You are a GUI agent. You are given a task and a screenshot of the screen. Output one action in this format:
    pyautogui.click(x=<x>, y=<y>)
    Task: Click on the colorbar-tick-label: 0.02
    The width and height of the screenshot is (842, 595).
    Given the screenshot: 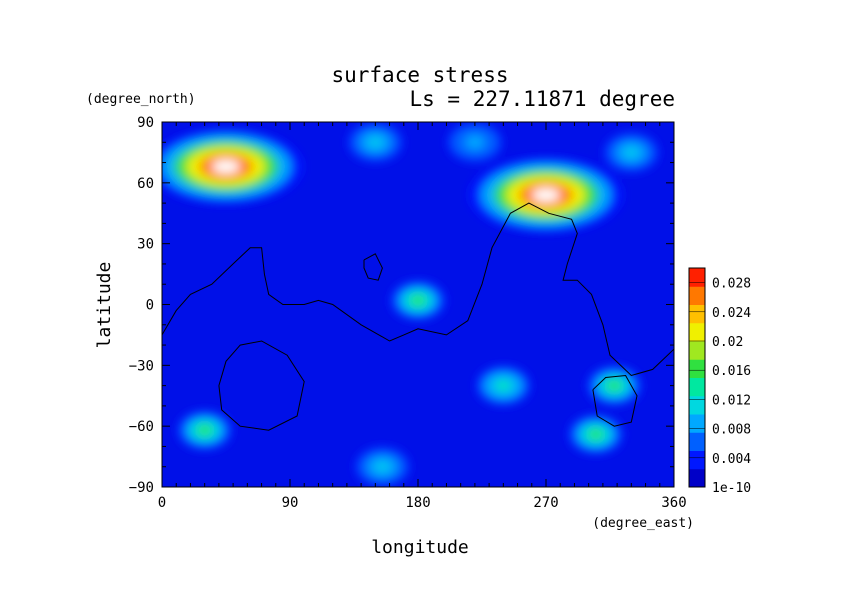 What is the action you would take?
    pyautogui.click(x=727, y=342)
    